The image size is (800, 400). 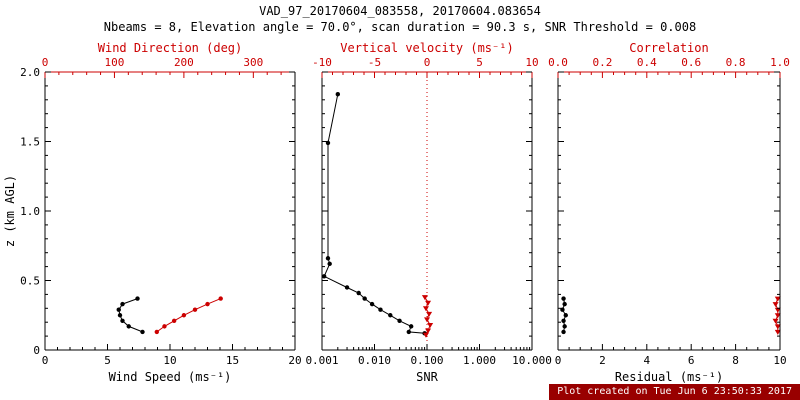 What do you see at coordinates (30, 142) in the screenshot?
I see `svg-text: 1.5` at bounding box center [30, 142].